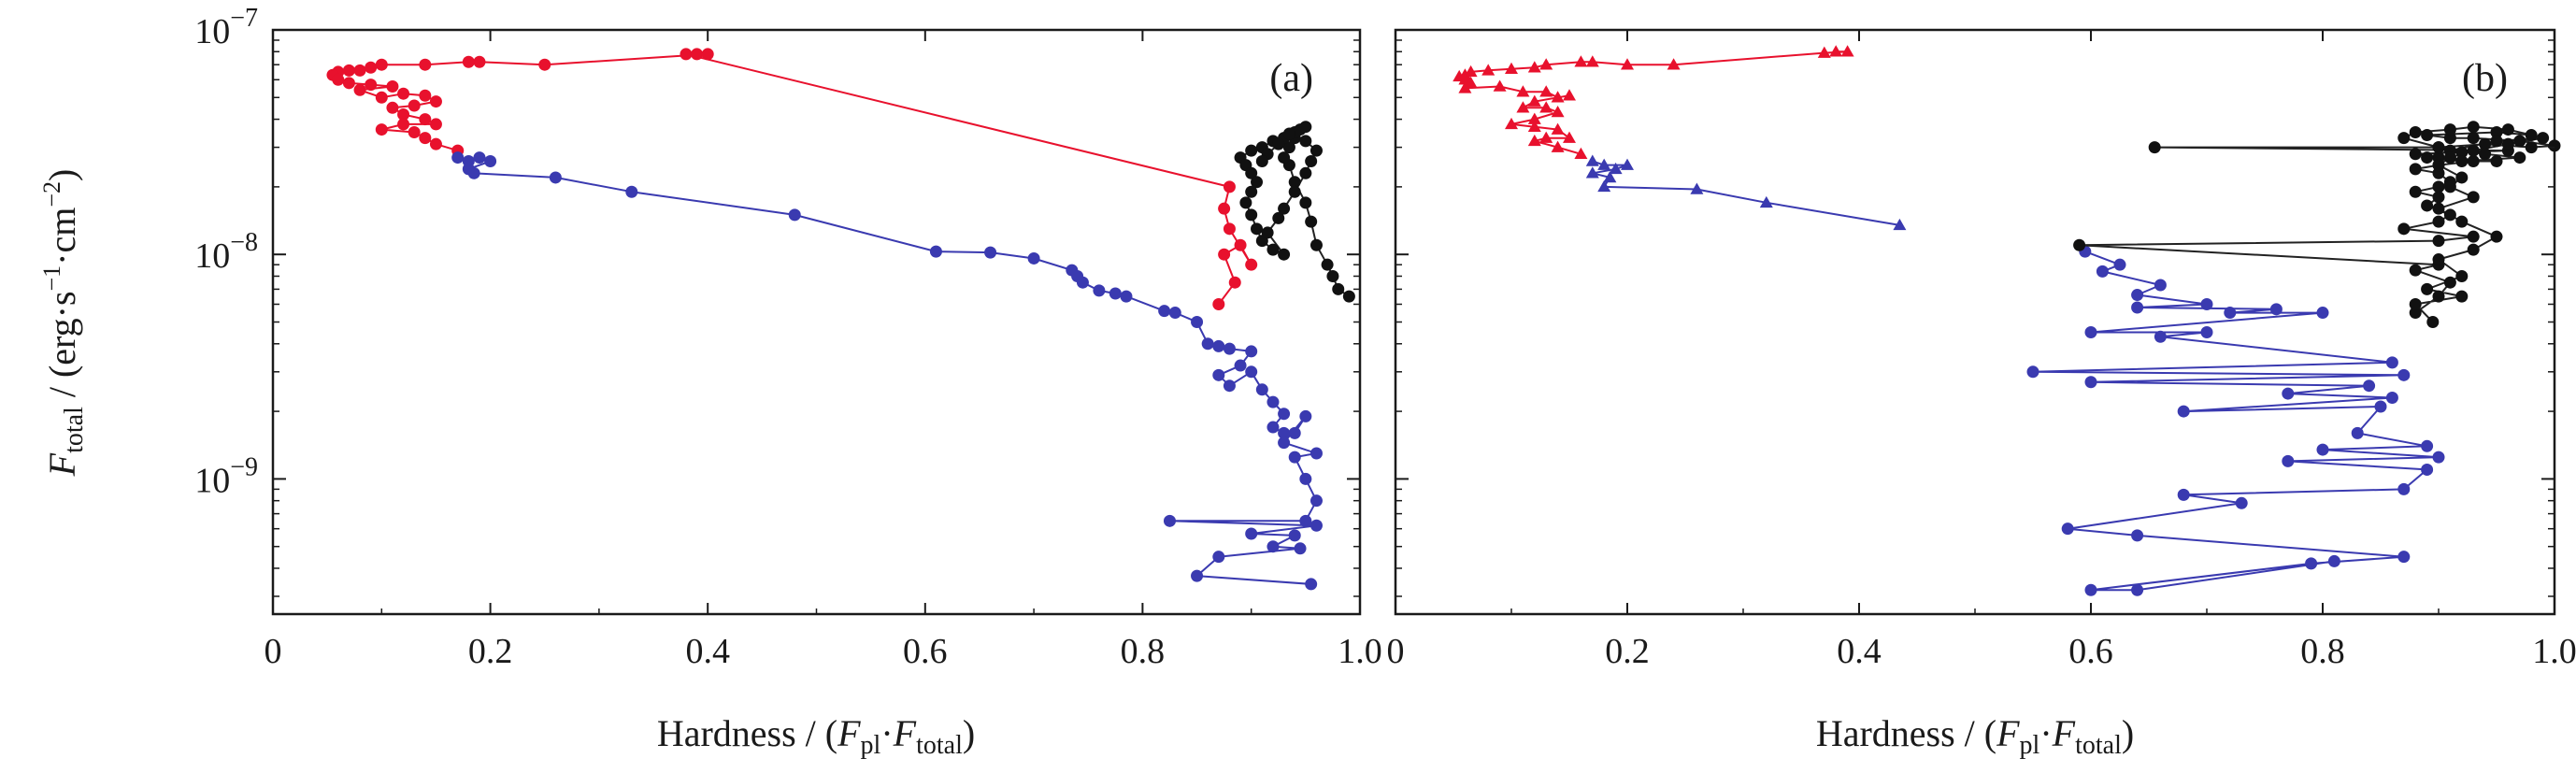  What do you see at coordinates (226, 476) in the screenshot?
I see `y-tick-label: 10⁻⁹` at bounding box center [226, 476].